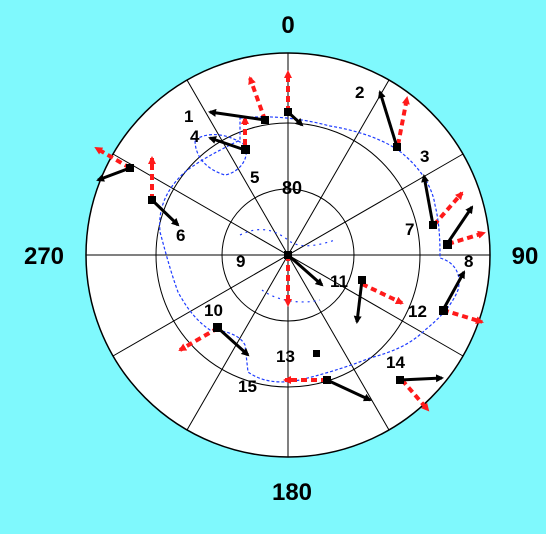  What do you see at coordinates (180, 235) in the screenshot?
I see `station-label-6: 6` at bounding box center [180, 235].